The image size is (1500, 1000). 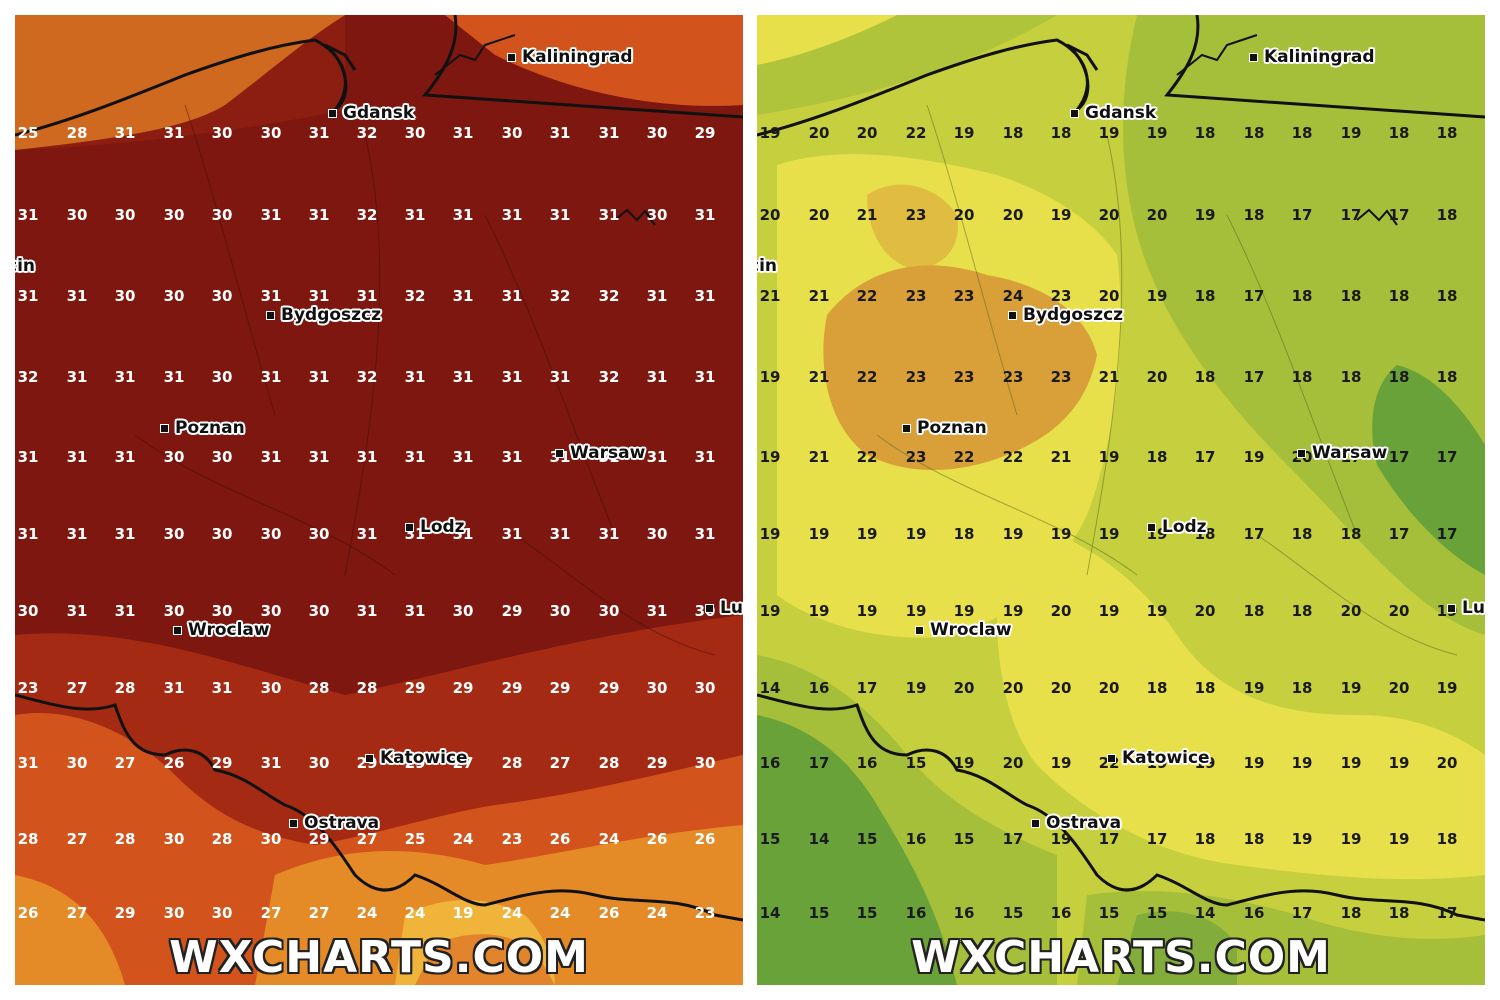 I want to click on grid-value: 21, so click(x=867, y=215).